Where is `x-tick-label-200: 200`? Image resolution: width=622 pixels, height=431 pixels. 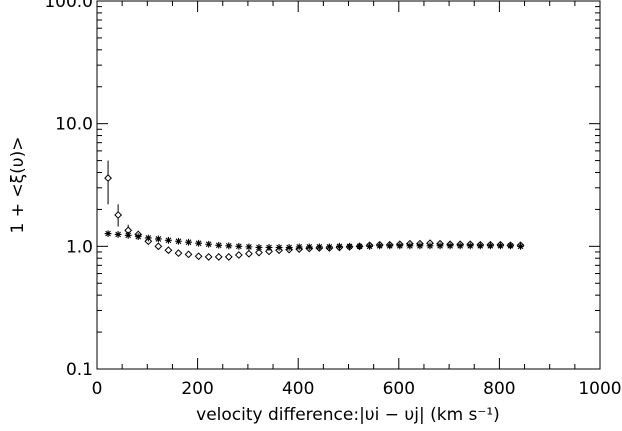
x-tick-label-200: 200 is located at coordinates (197, 389).